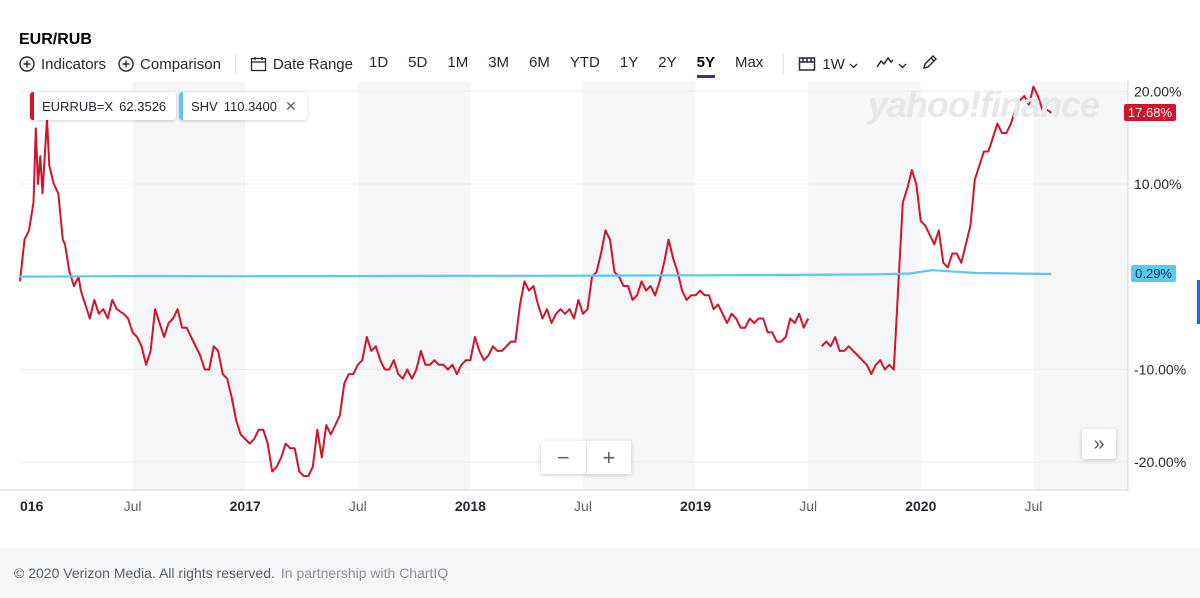 The image size is (1200, 598). I want to click on expand-chart-button: », so click(1099, 444).